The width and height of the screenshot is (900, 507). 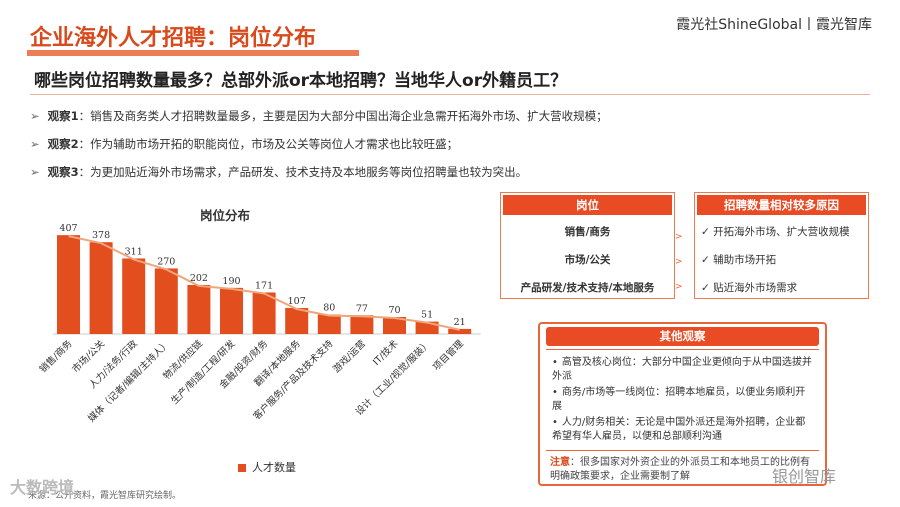 I want to click on data-label: 311, so click(x=134, y=251).